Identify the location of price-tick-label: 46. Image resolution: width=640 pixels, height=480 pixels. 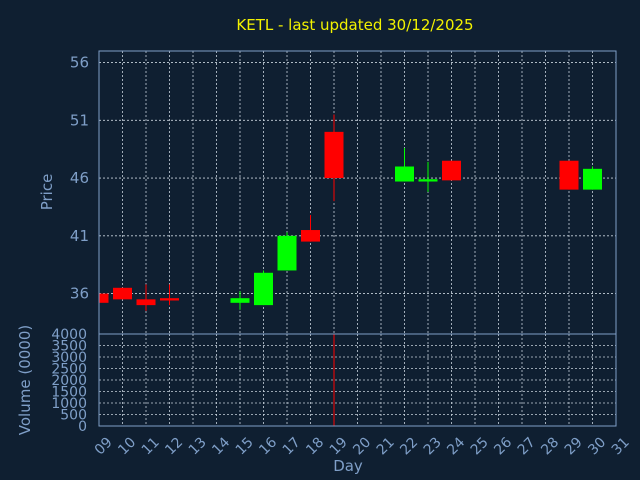
(79, 178).